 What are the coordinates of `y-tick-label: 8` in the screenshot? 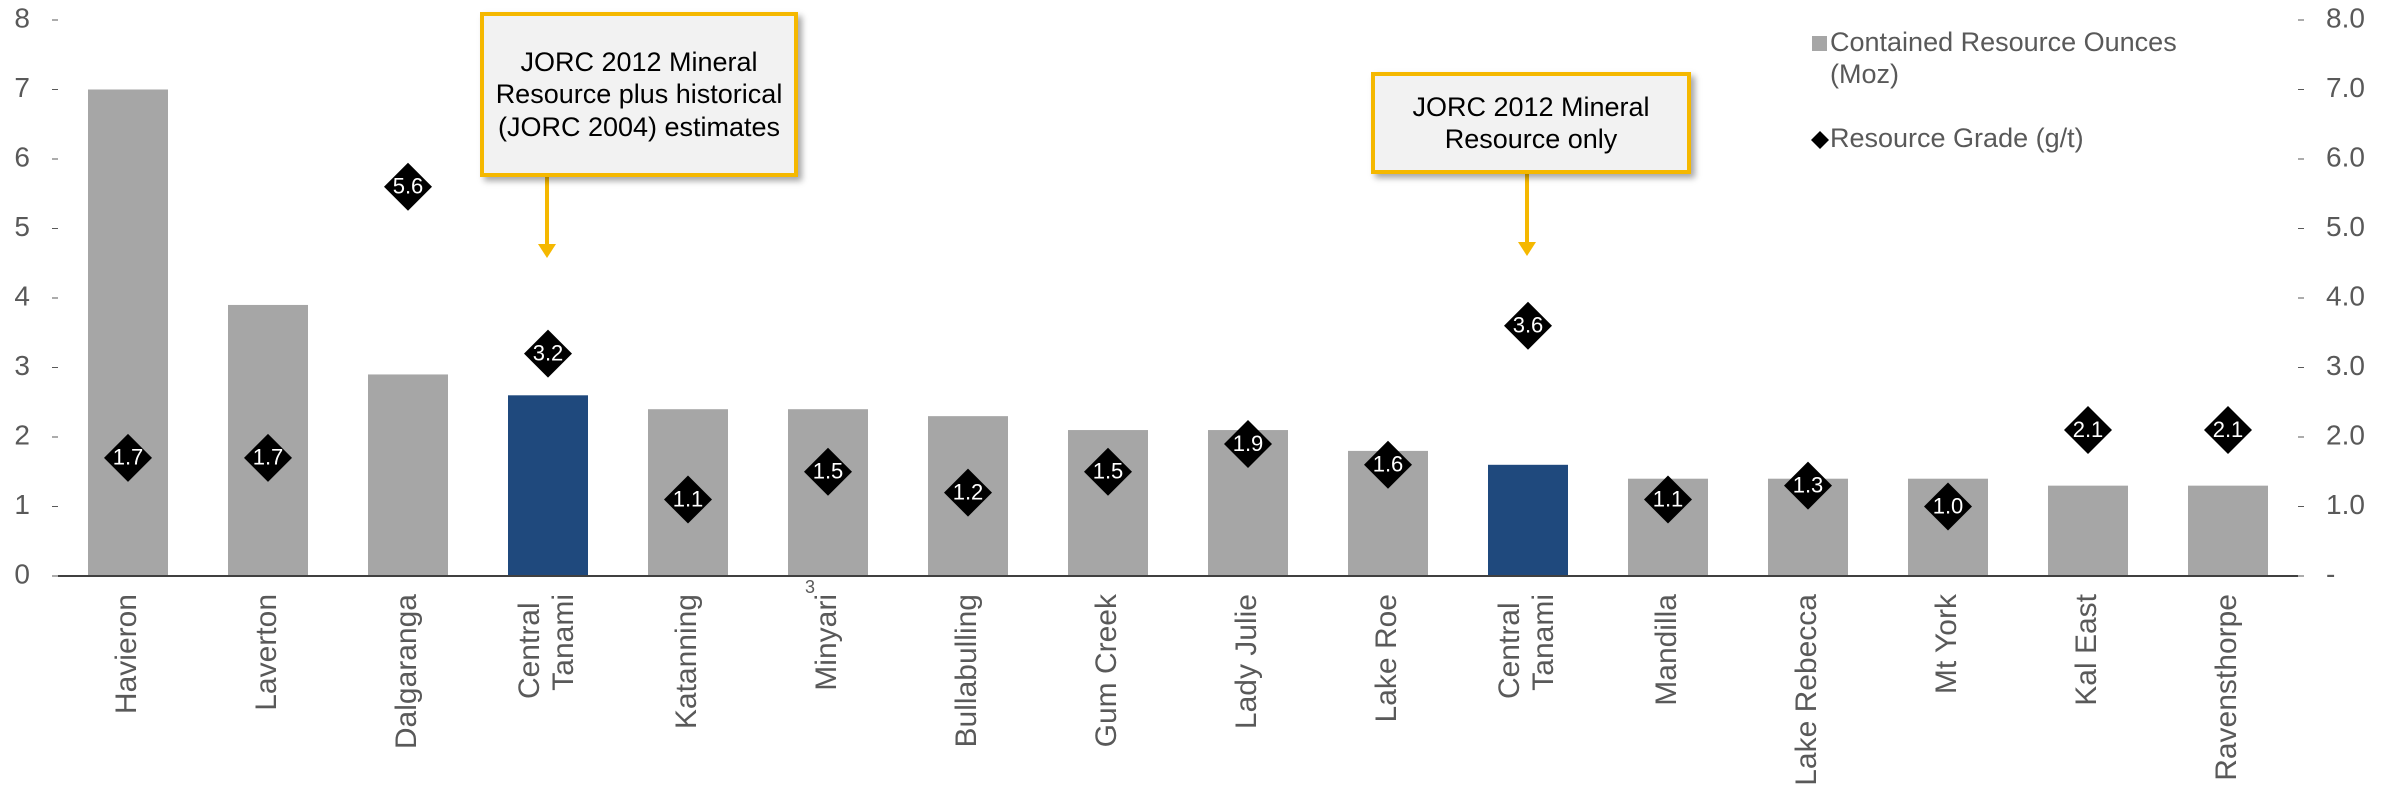 It's located at (22, 17).